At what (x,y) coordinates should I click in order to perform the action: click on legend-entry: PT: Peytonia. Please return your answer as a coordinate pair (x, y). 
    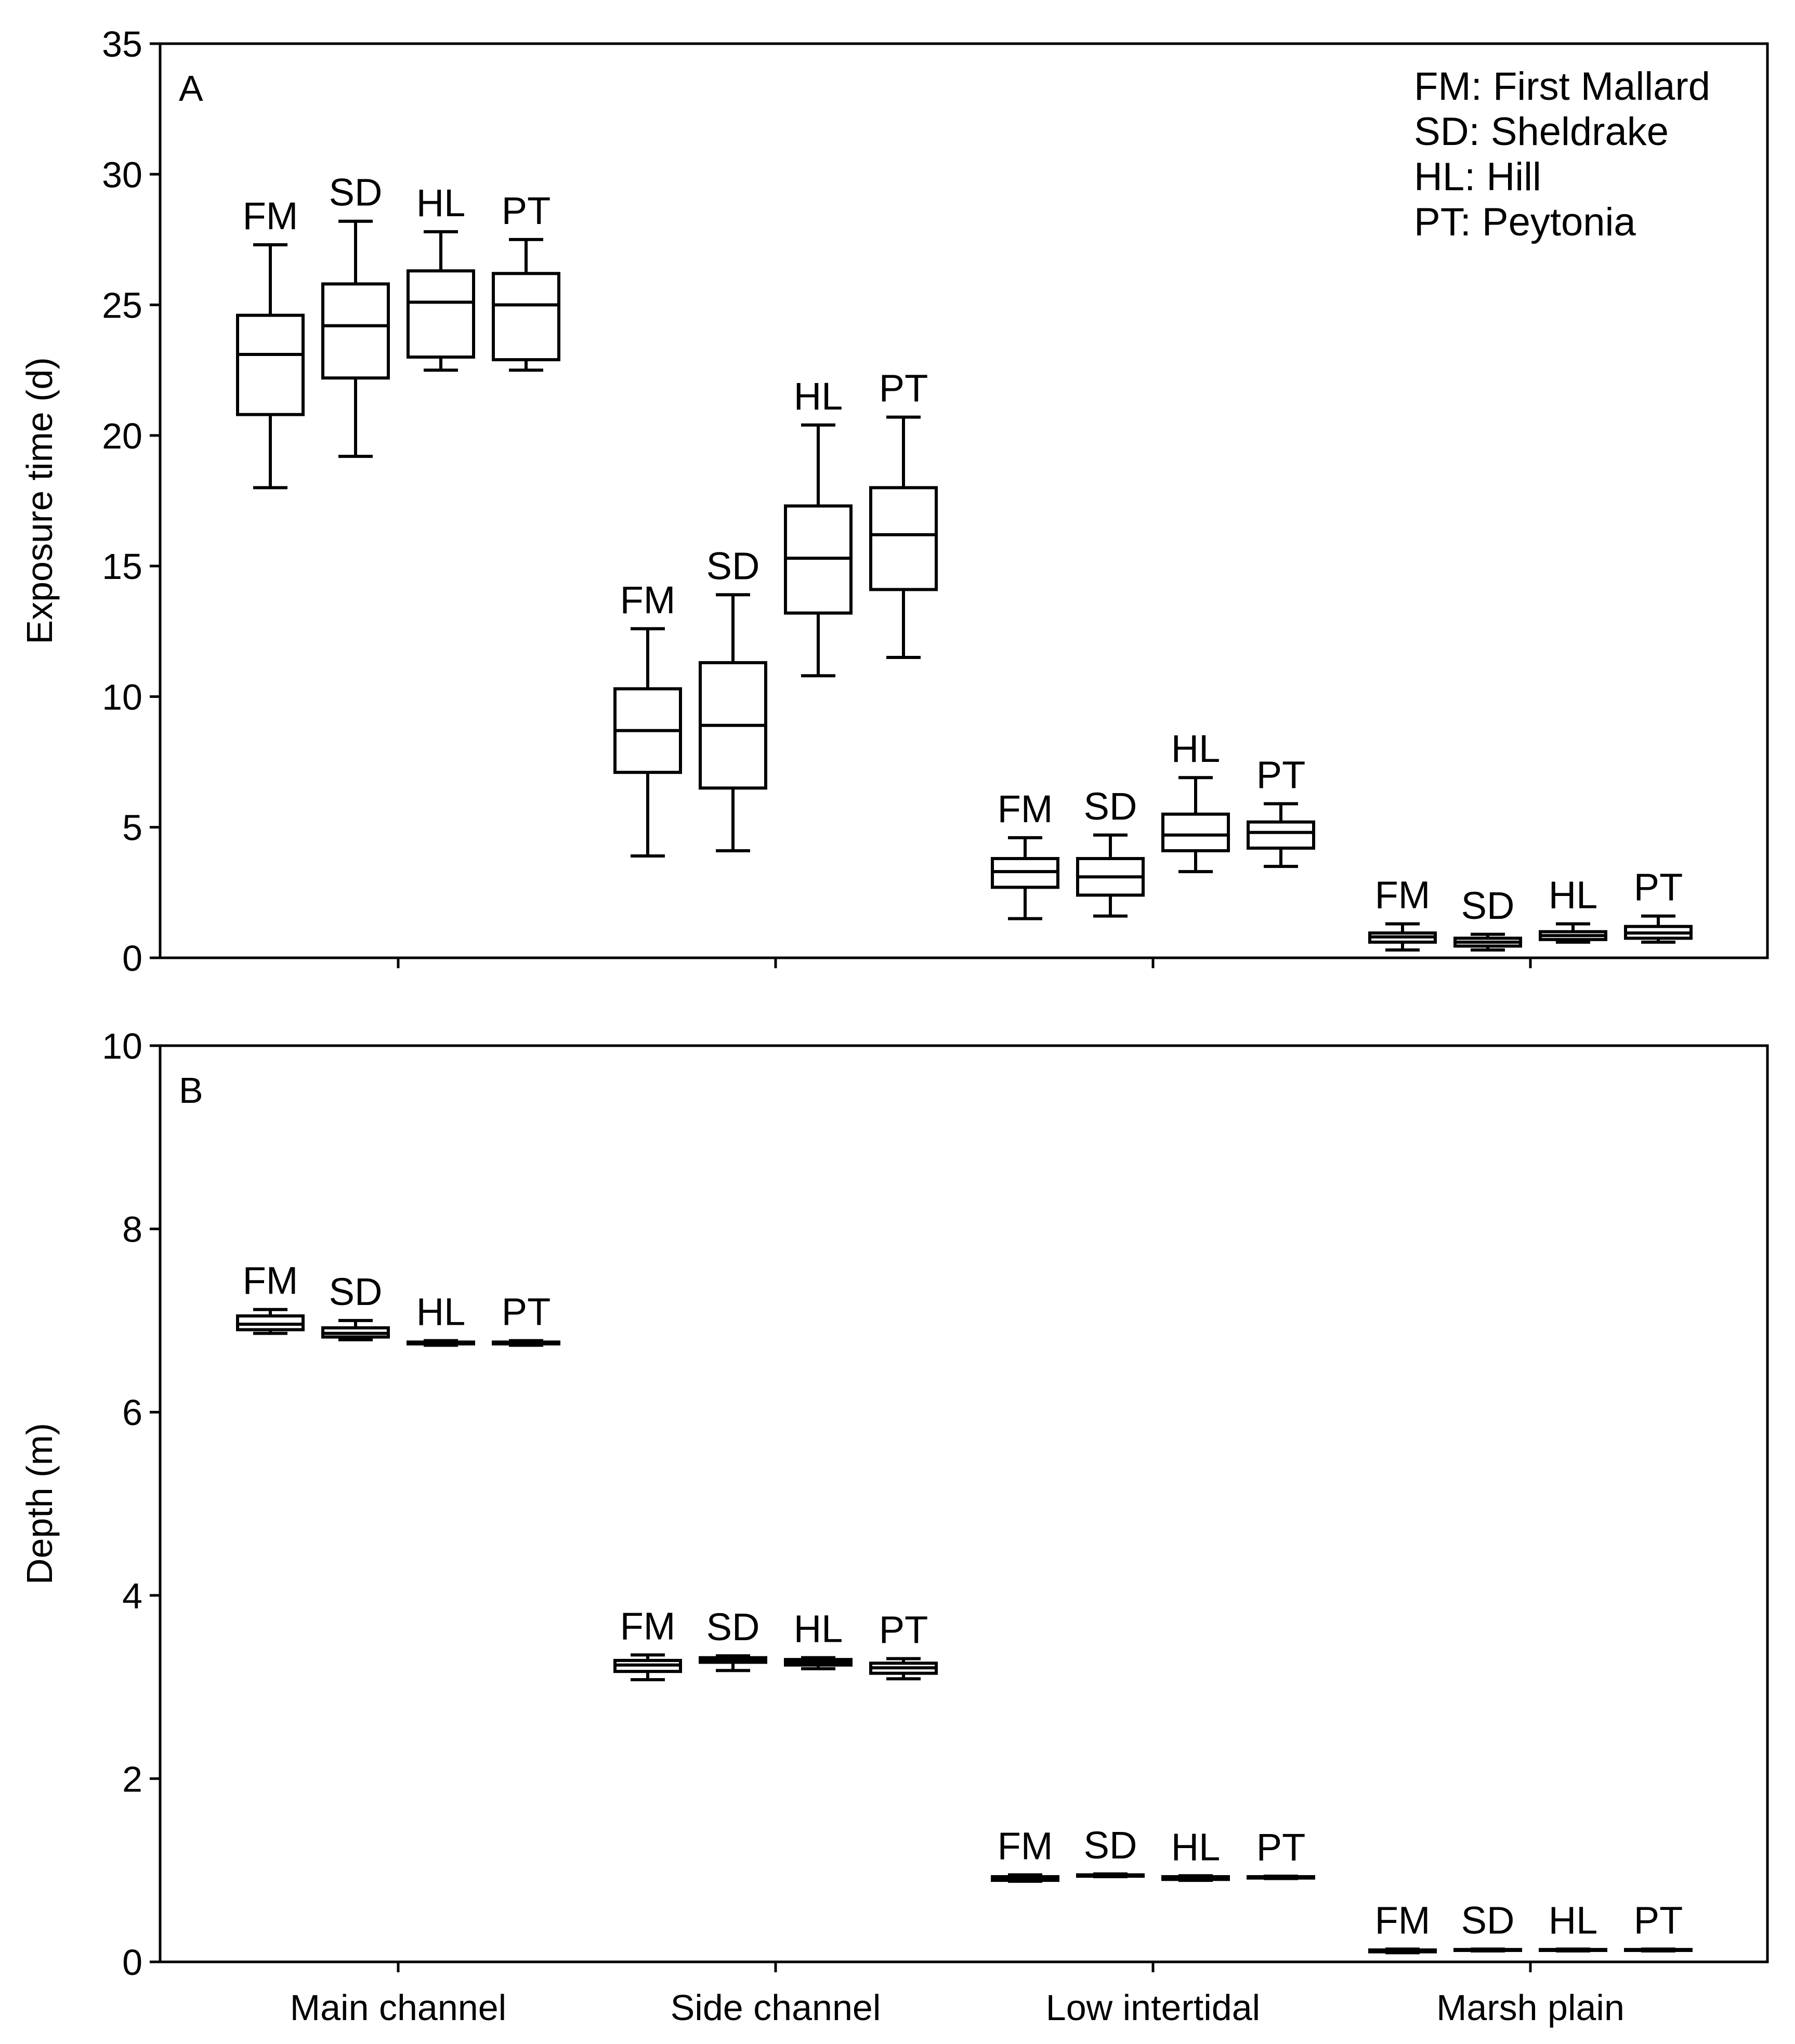
    Looking at the image, I should click on (1525, 222).